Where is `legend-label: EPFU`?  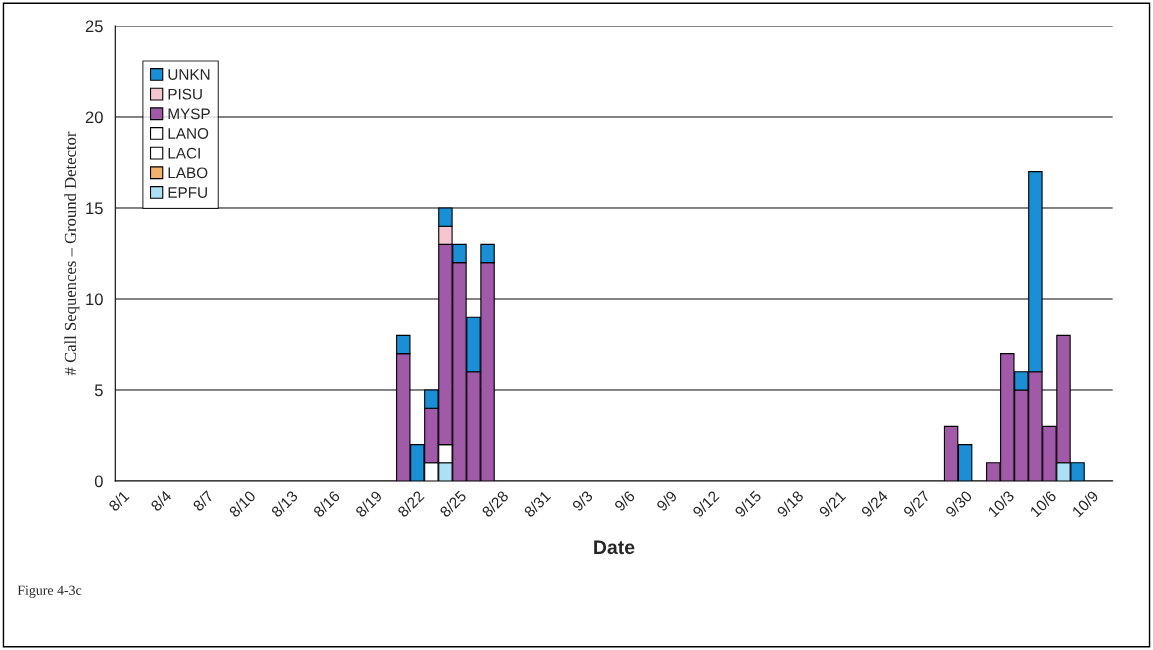 legend-label: EPFU is located at coordinates (187, 192).